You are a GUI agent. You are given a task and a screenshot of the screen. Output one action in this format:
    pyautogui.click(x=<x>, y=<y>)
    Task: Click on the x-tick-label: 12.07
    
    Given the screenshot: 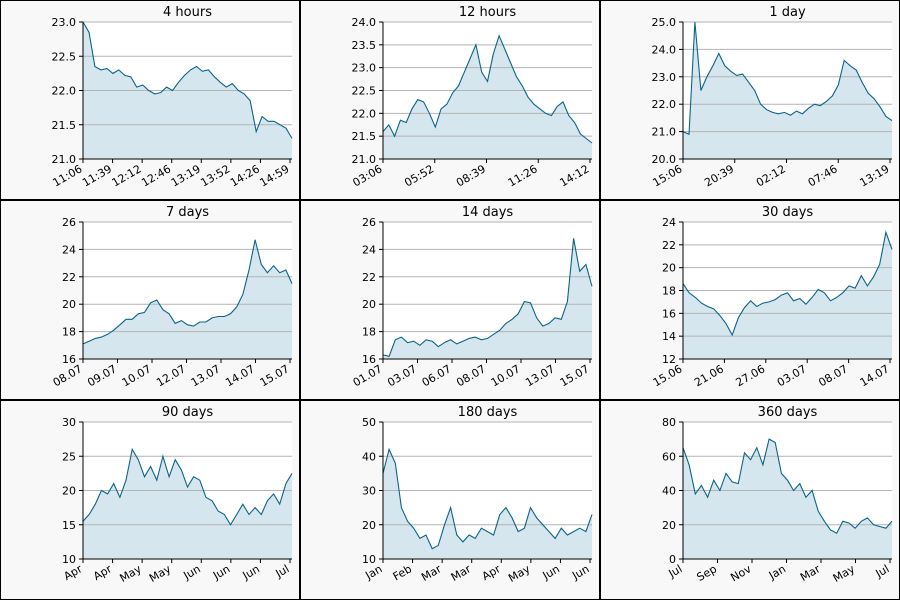 What is the action you would take?
    pyautogui.click(x=171, y=375)
    